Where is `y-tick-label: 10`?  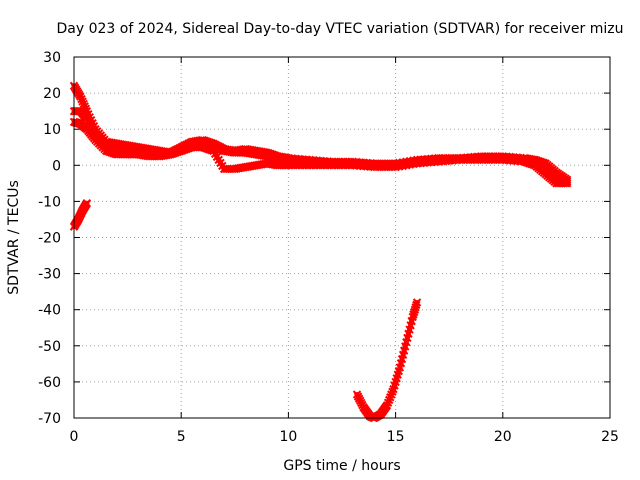
y-tick-label: 10 is located at coordinates (52, 130).